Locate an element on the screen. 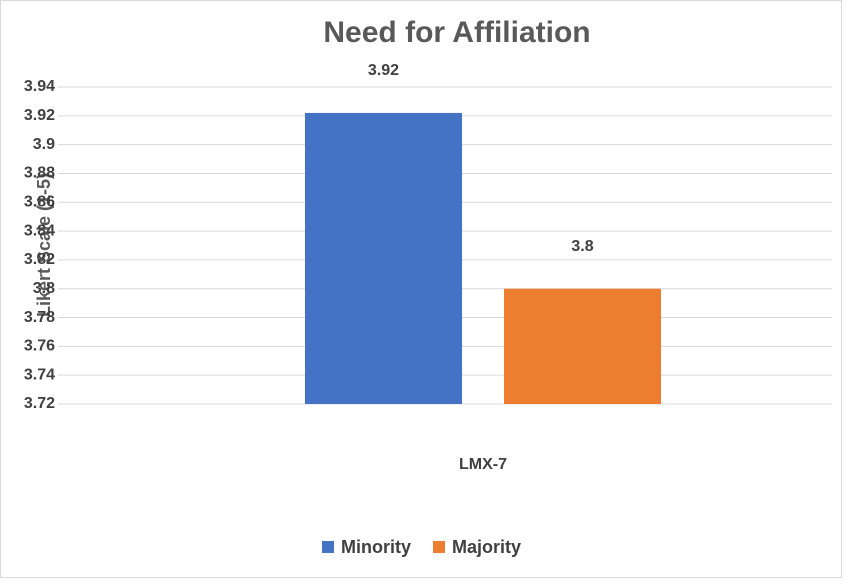 This screenshot has height=582, width=846. y-tick-label: 3.74 is located at coordinates (39, 374).